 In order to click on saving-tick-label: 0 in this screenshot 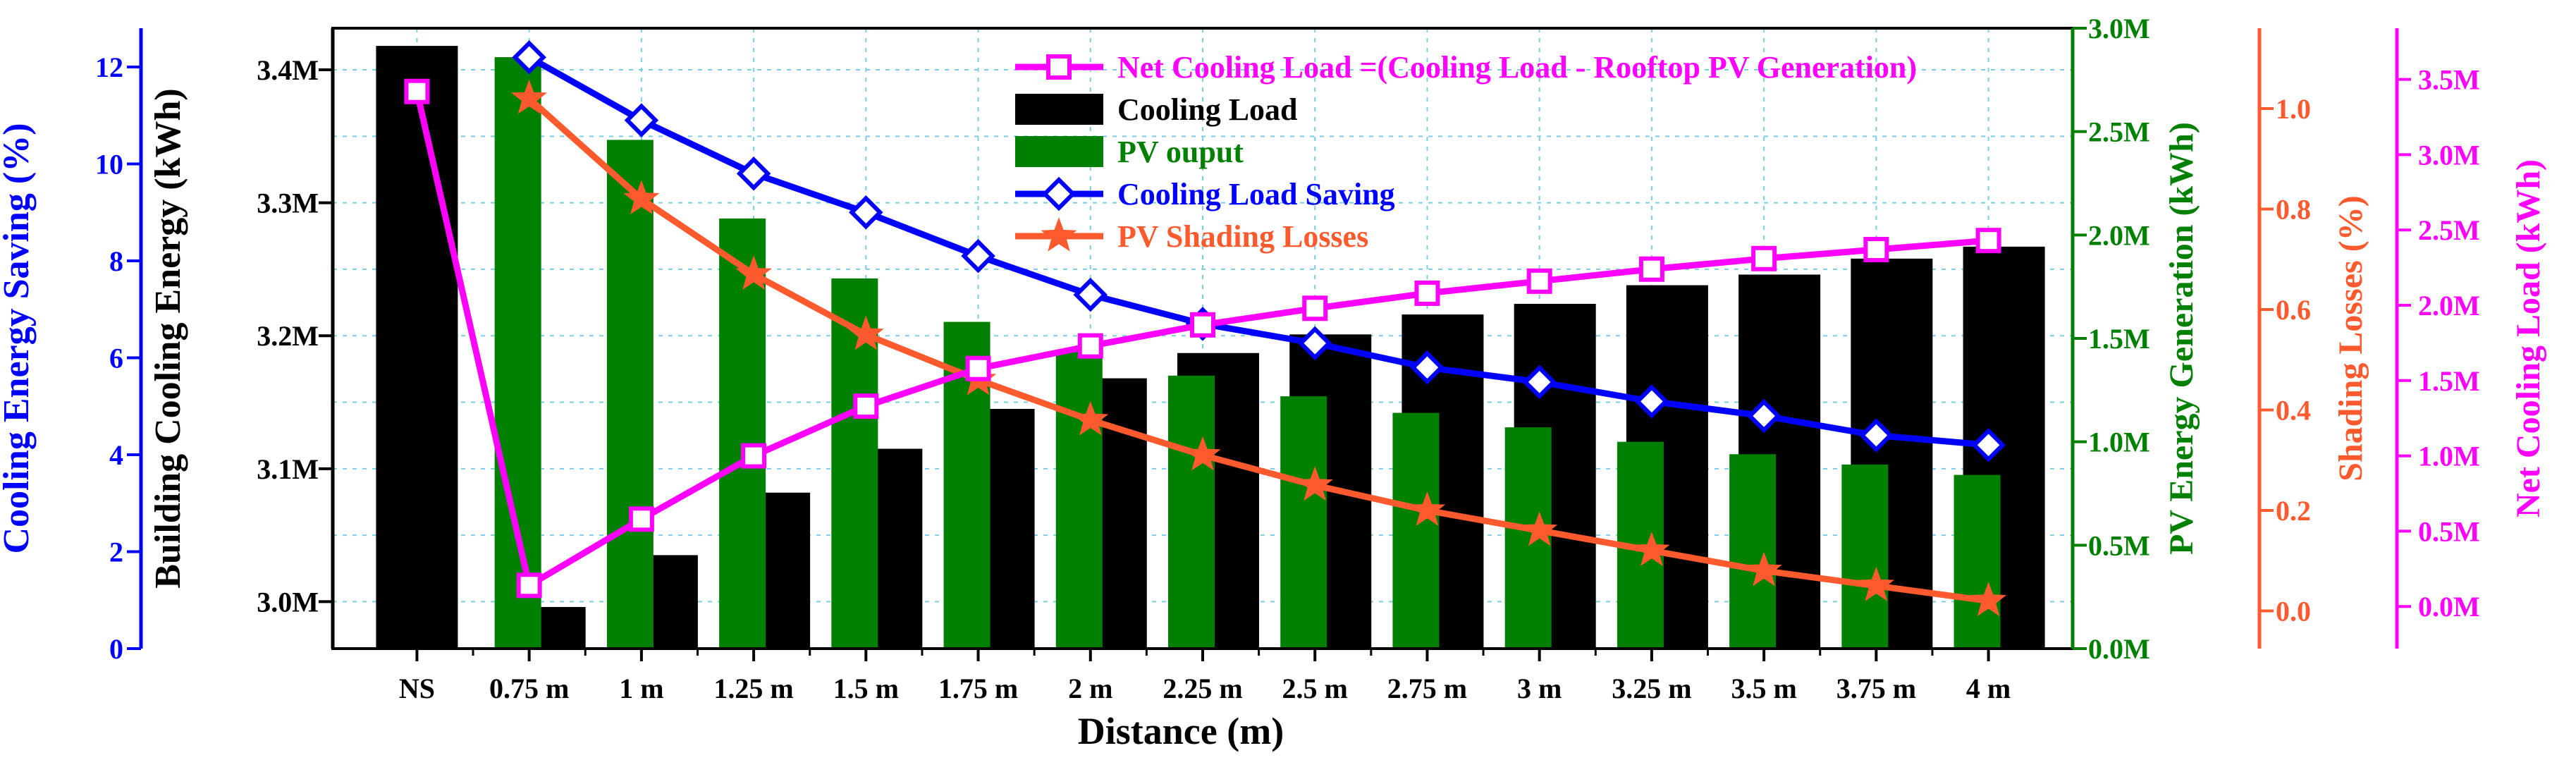, I will do `click(116, 649)`.